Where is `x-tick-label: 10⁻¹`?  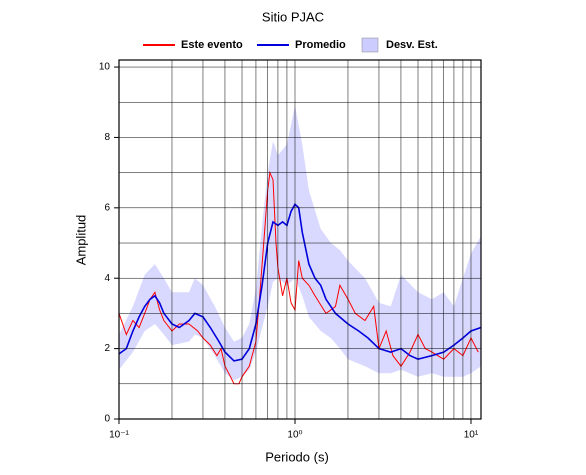 x-tick-label: 10⁻¹ is located at coordinates (119, 435).